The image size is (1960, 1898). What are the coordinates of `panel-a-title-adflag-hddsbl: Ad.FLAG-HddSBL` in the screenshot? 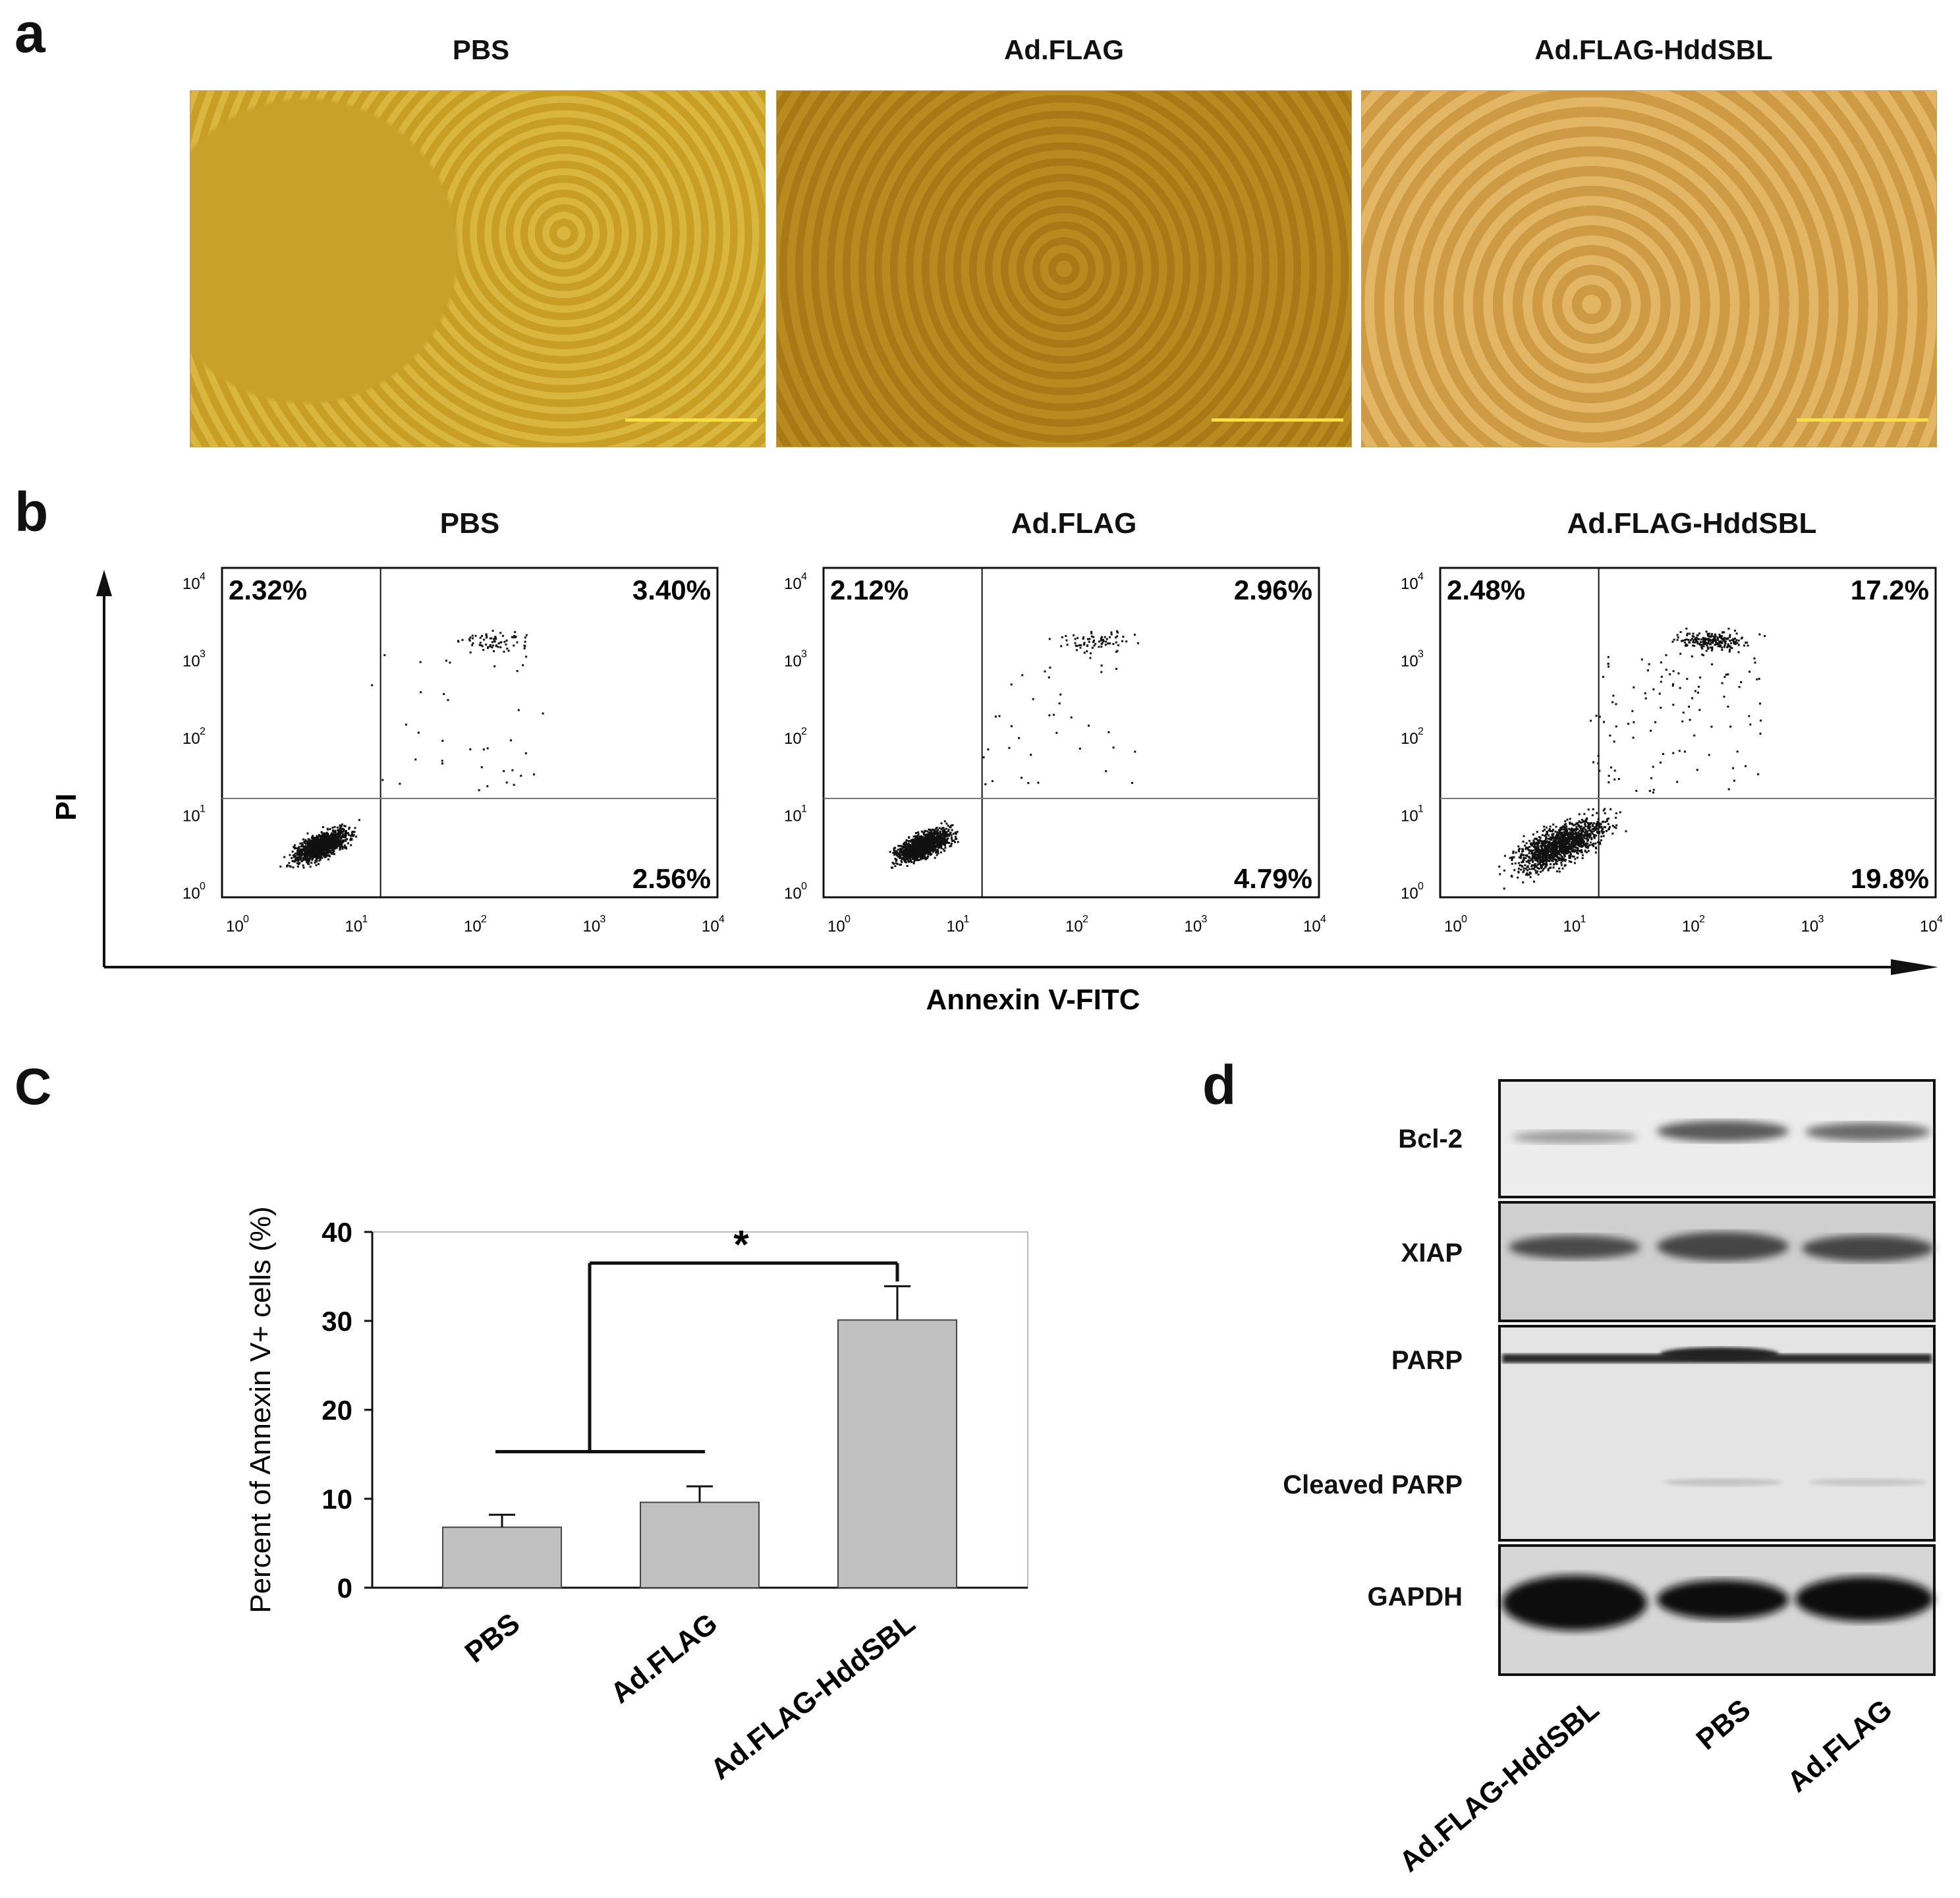 It's located at (1653, 49).